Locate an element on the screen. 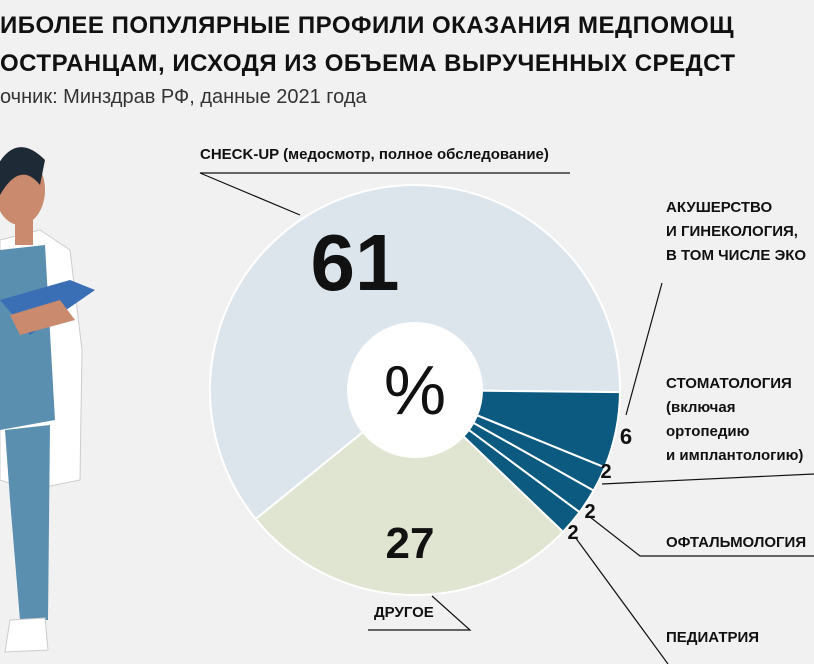  unit-label: % is located at coordinates (415, 390).